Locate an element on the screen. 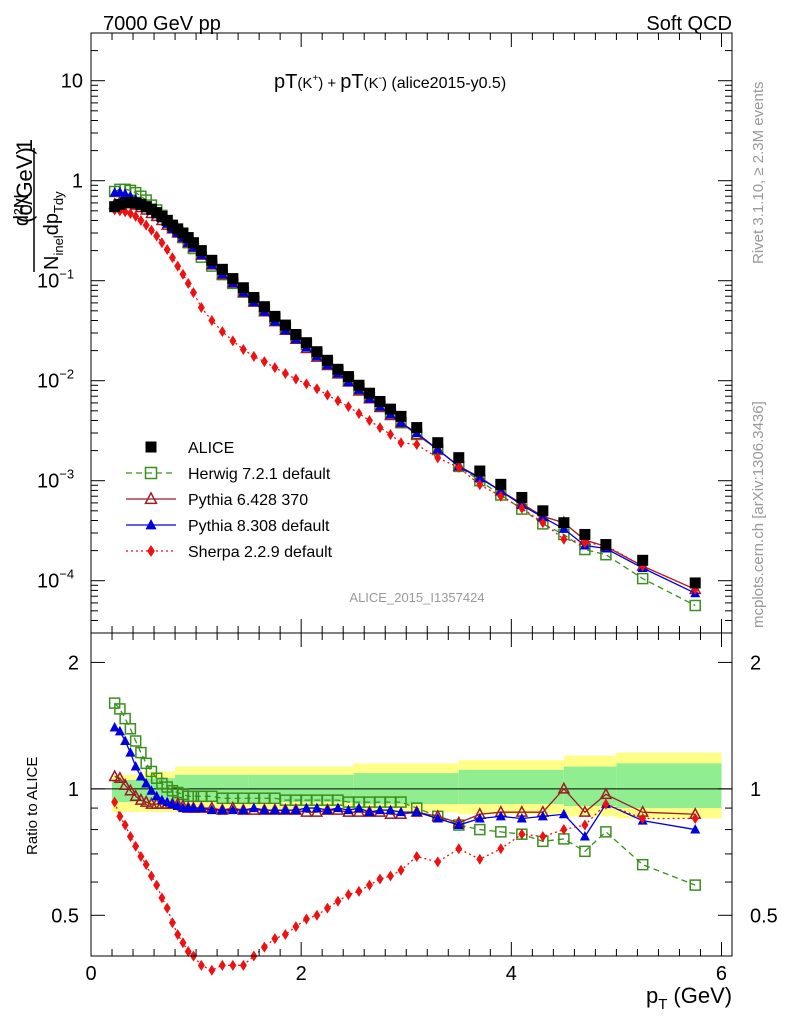  ratio-series-pythia8 is located at coordinates (405, 781).